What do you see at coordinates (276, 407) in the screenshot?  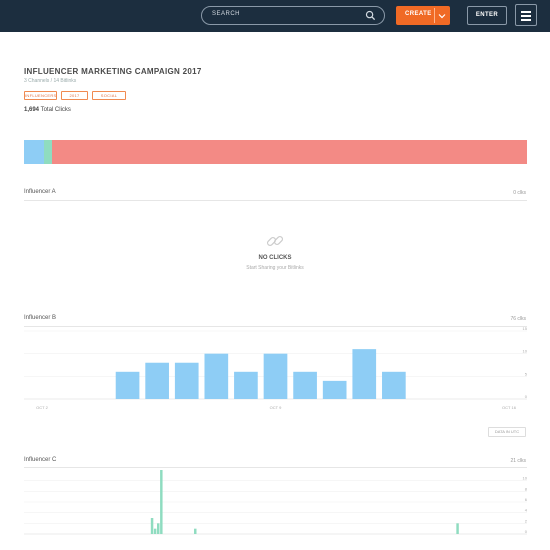 I see `x-tick-label: OCT 9` at bounding box center [276, 407].